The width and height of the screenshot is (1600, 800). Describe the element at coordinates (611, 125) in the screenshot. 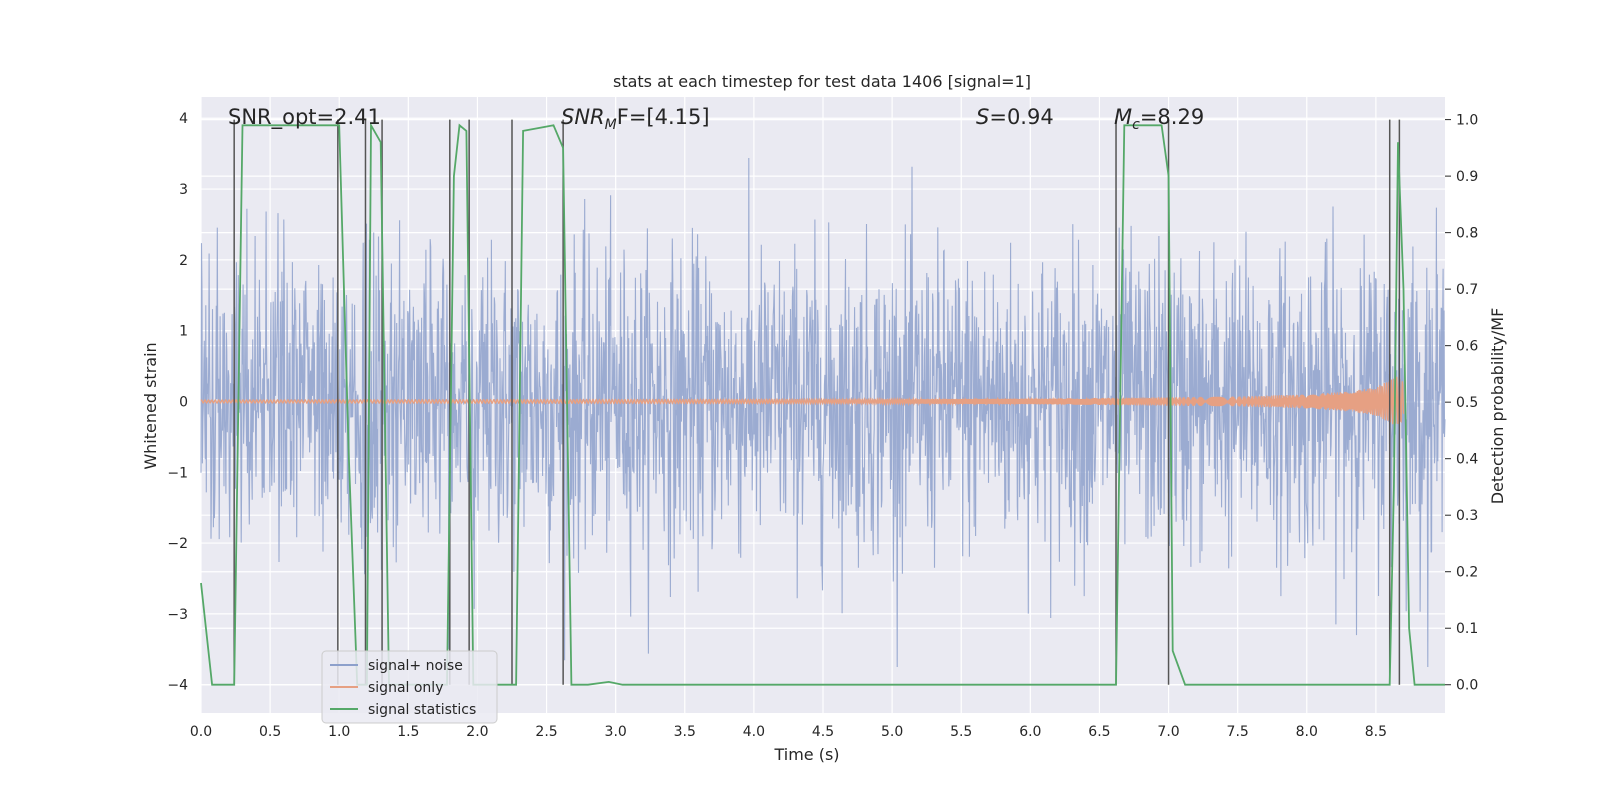

I see `snr-mf-sub: M` at that location.